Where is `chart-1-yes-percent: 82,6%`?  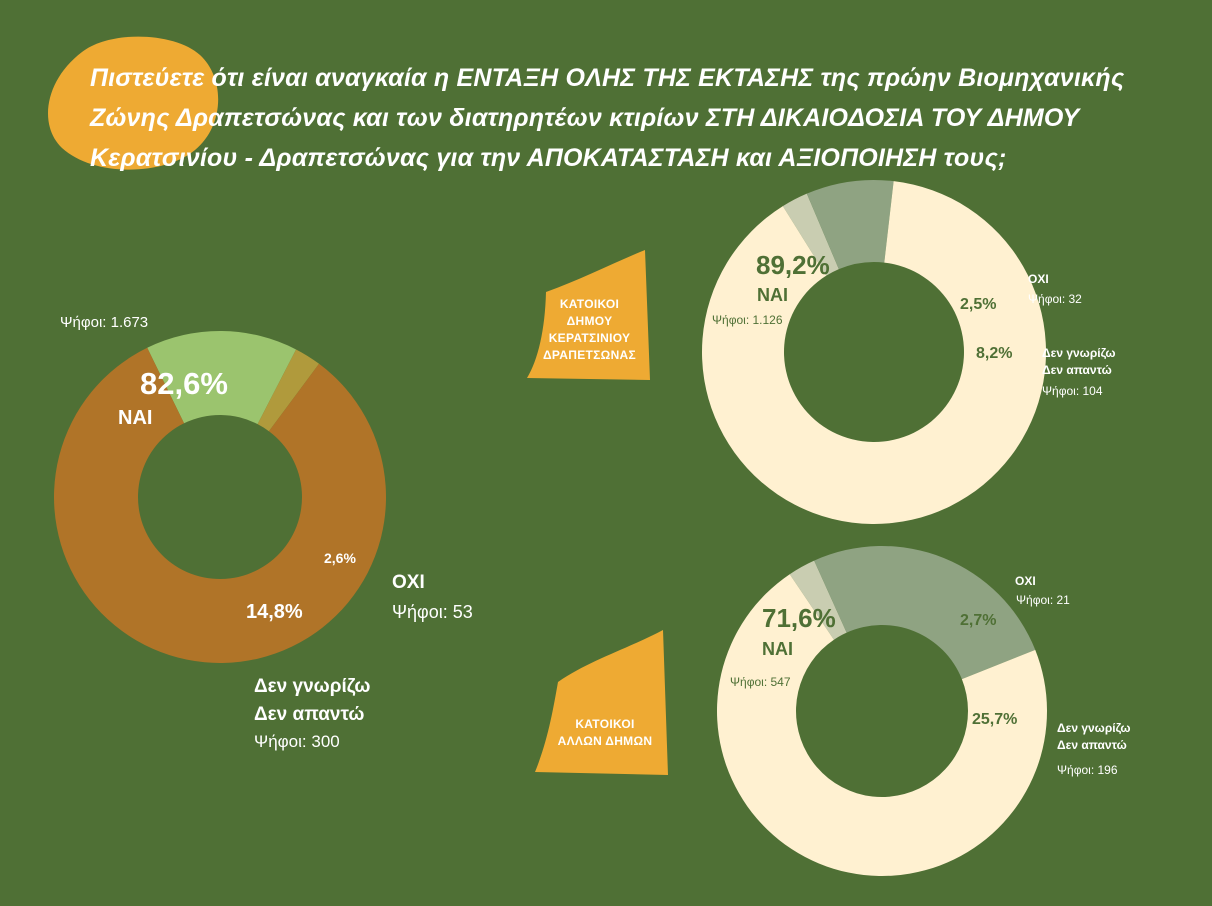 chart-1-yes-percent: 82,6% is located at coordinates (184, 383).